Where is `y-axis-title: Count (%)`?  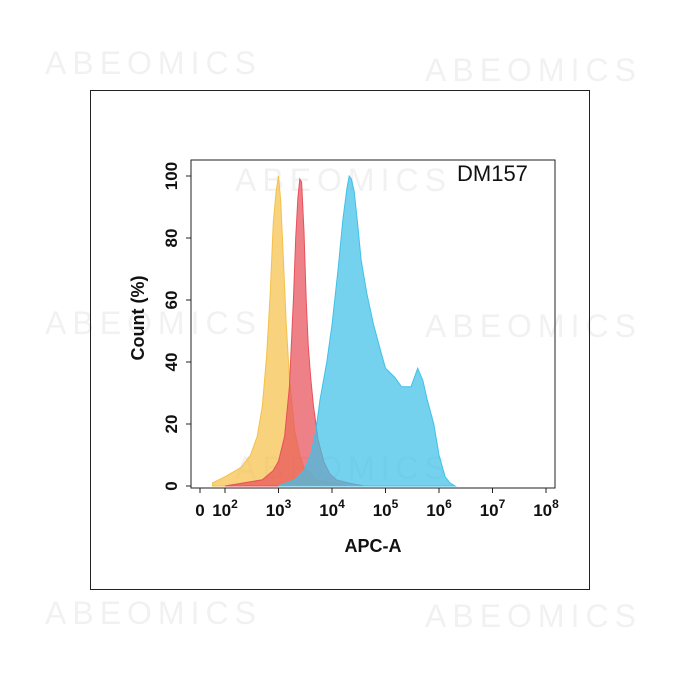 y-axis-title: Count (%) is located at coordinates (138, 318).